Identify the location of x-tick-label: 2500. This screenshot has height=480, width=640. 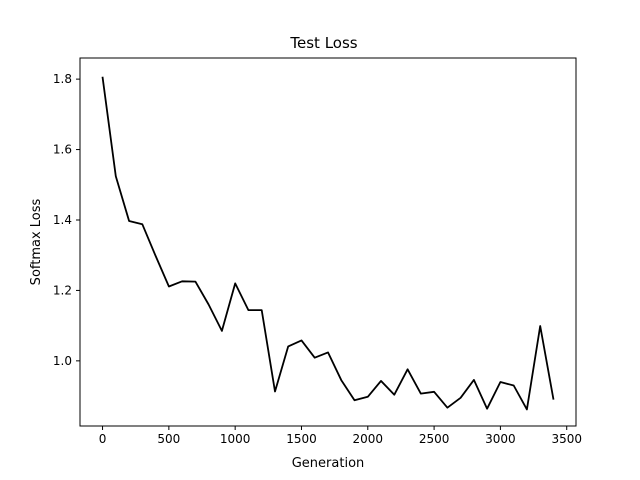
(434, 439).